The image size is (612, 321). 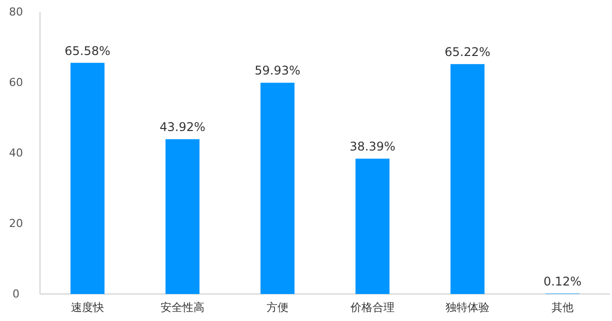 What do you see at coordinates (16, 12) in the screenshot?
I see `y-tick-label: 80` at bounding box center [16, 12].